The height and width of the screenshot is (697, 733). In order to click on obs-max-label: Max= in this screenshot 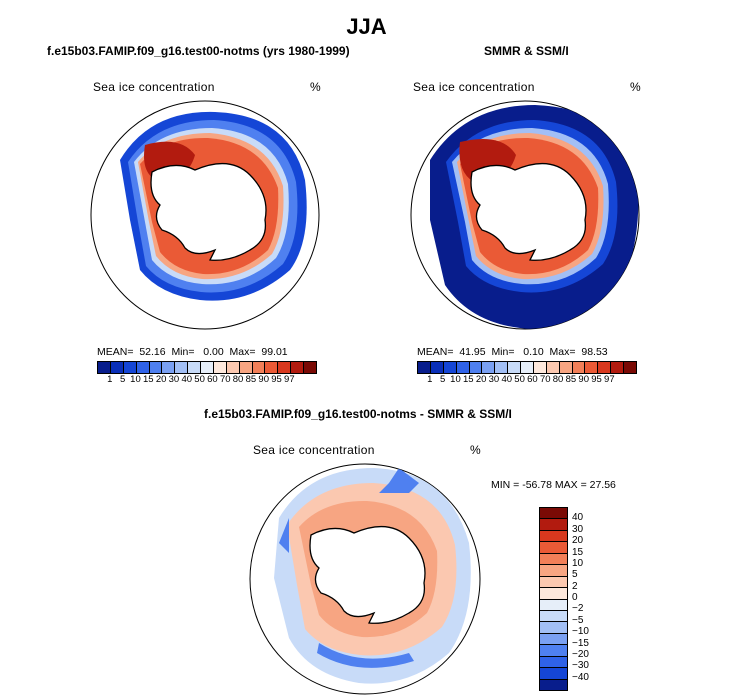, I will do `click(562, 352)`.